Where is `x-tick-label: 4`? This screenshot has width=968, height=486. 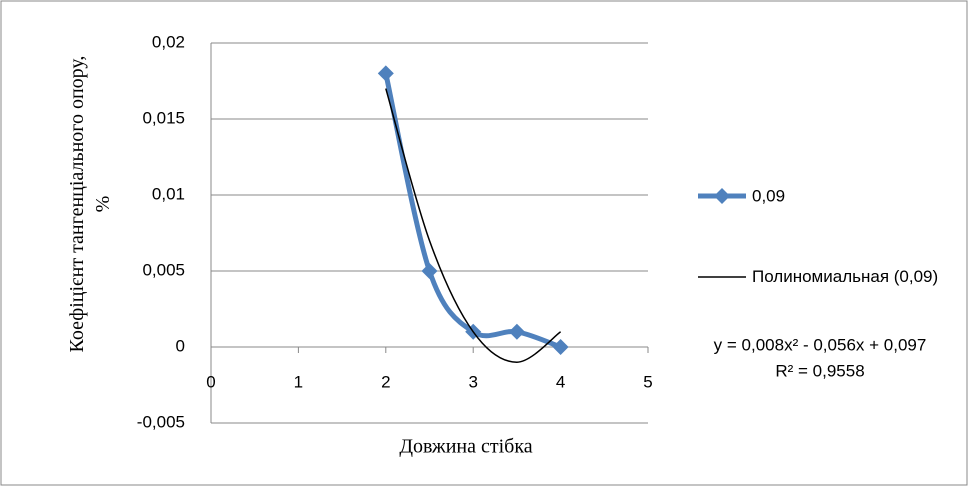 x-tick-label: 4 is located at coordinates (560, 381).